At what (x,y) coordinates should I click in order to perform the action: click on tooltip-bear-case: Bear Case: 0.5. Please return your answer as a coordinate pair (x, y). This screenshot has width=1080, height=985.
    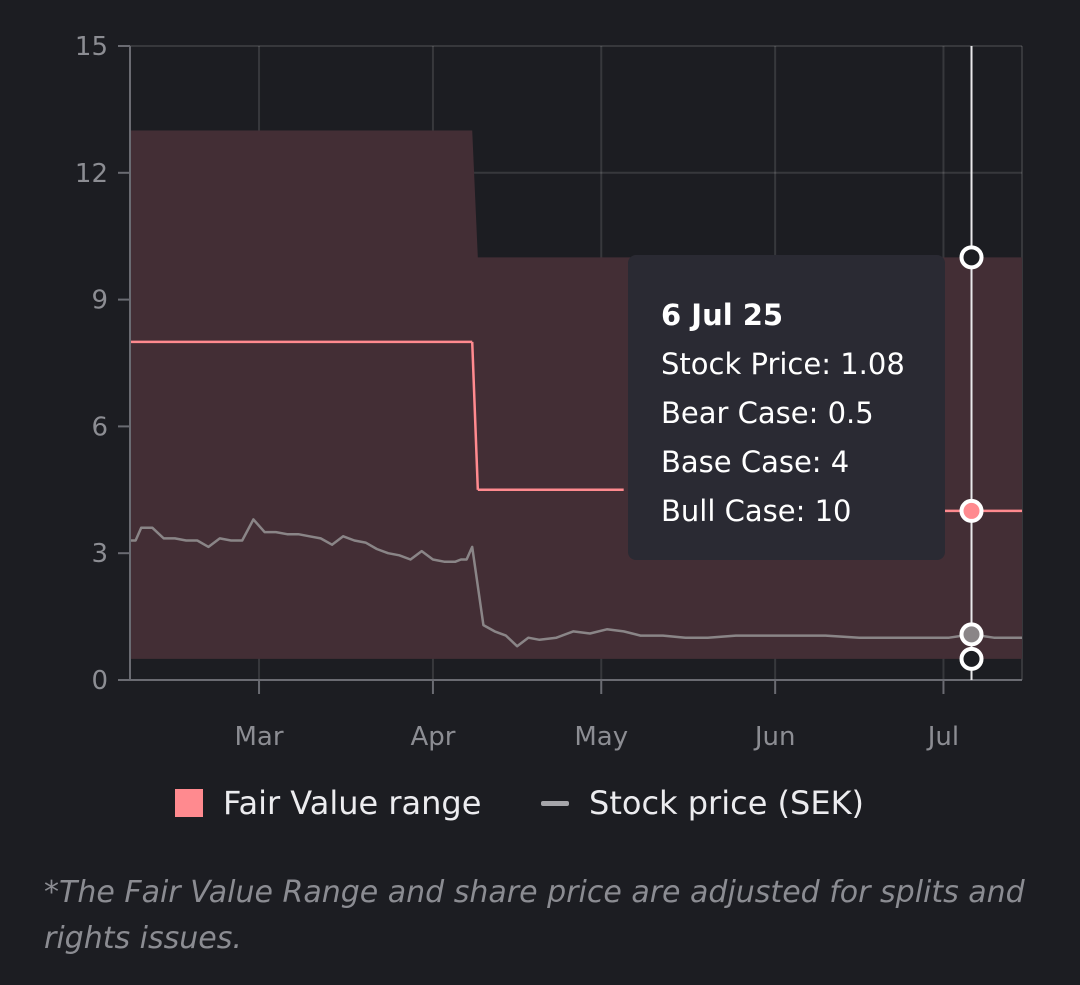
    Looking at the image, I should click on (767, 413).